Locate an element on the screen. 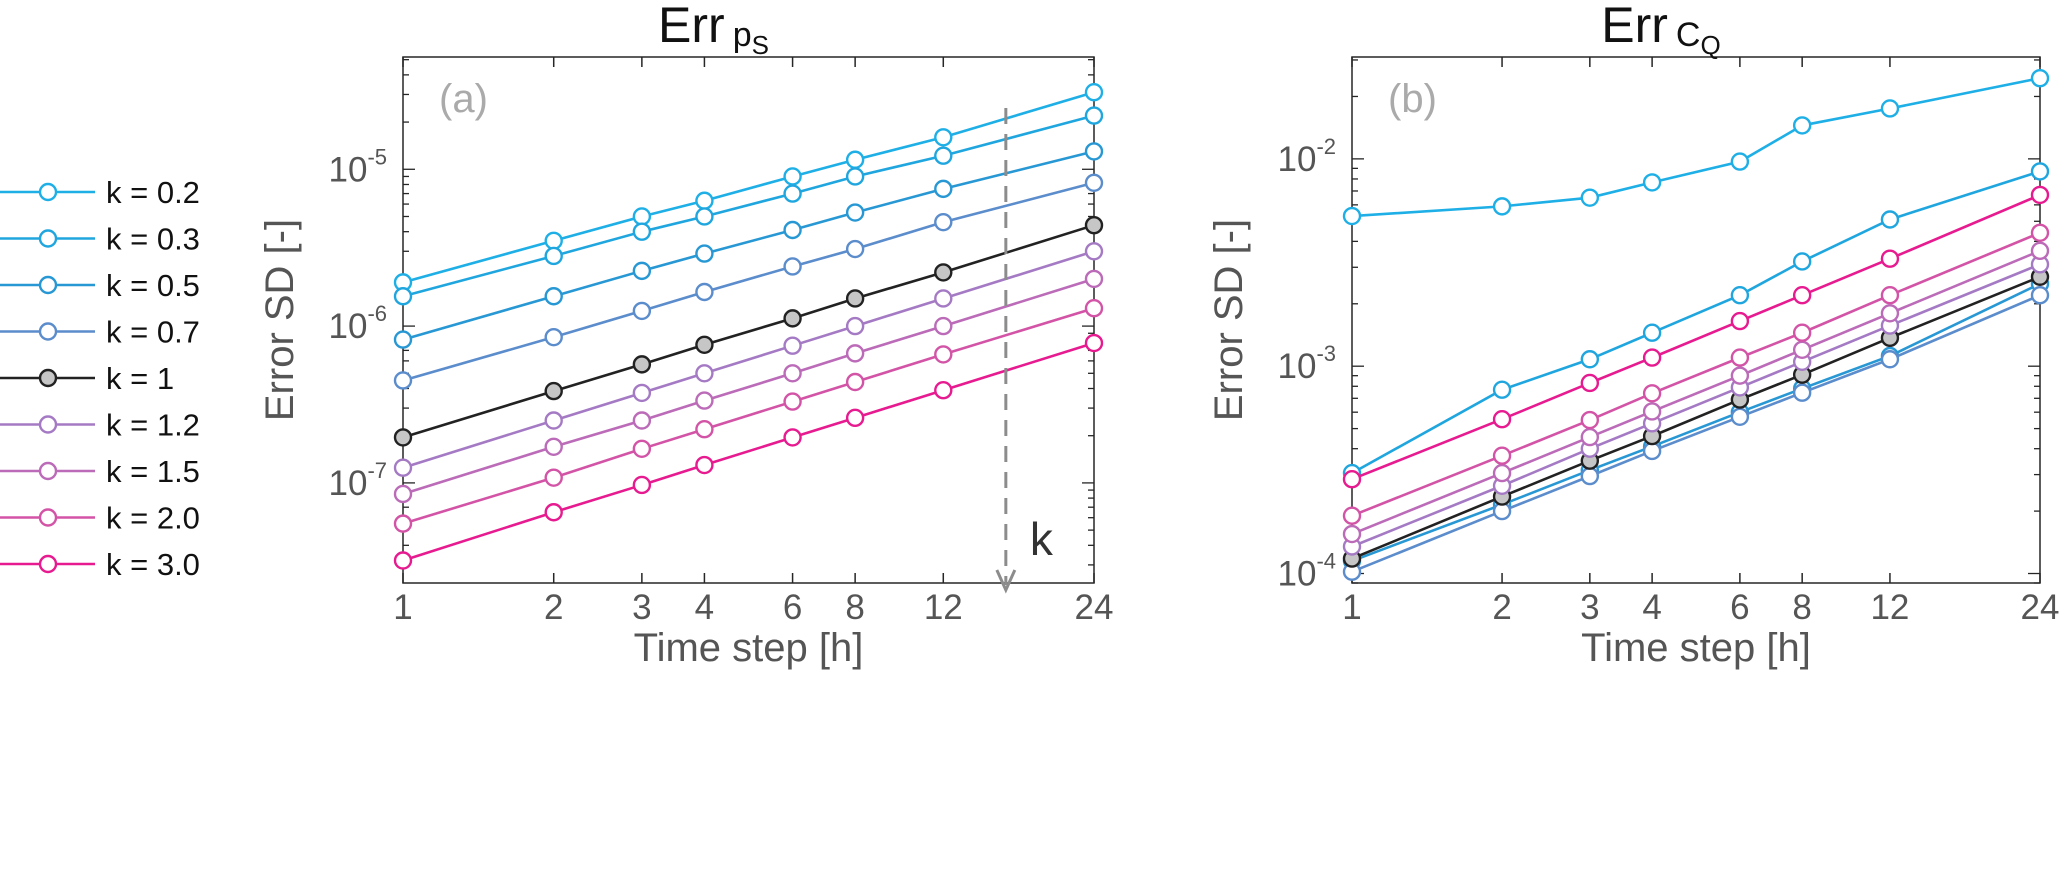 This screenshot has height=873, width=2067. x-tick-label: 4 is located at coordinates (1651, 607).